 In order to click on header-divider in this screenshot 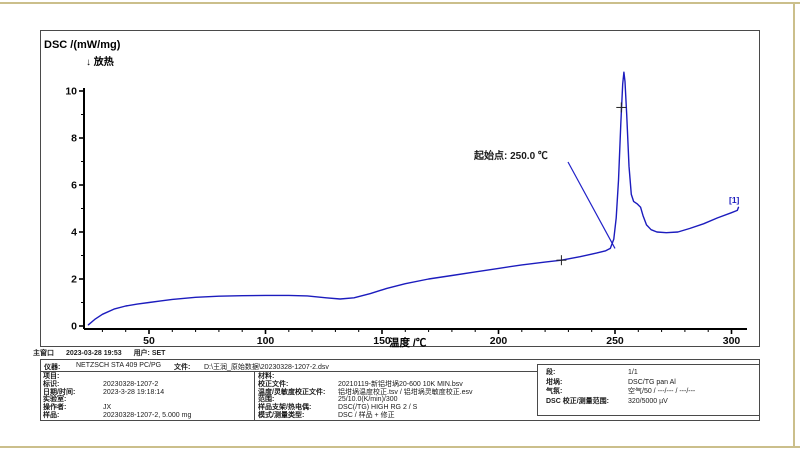, I will do `click(289, 371)`.